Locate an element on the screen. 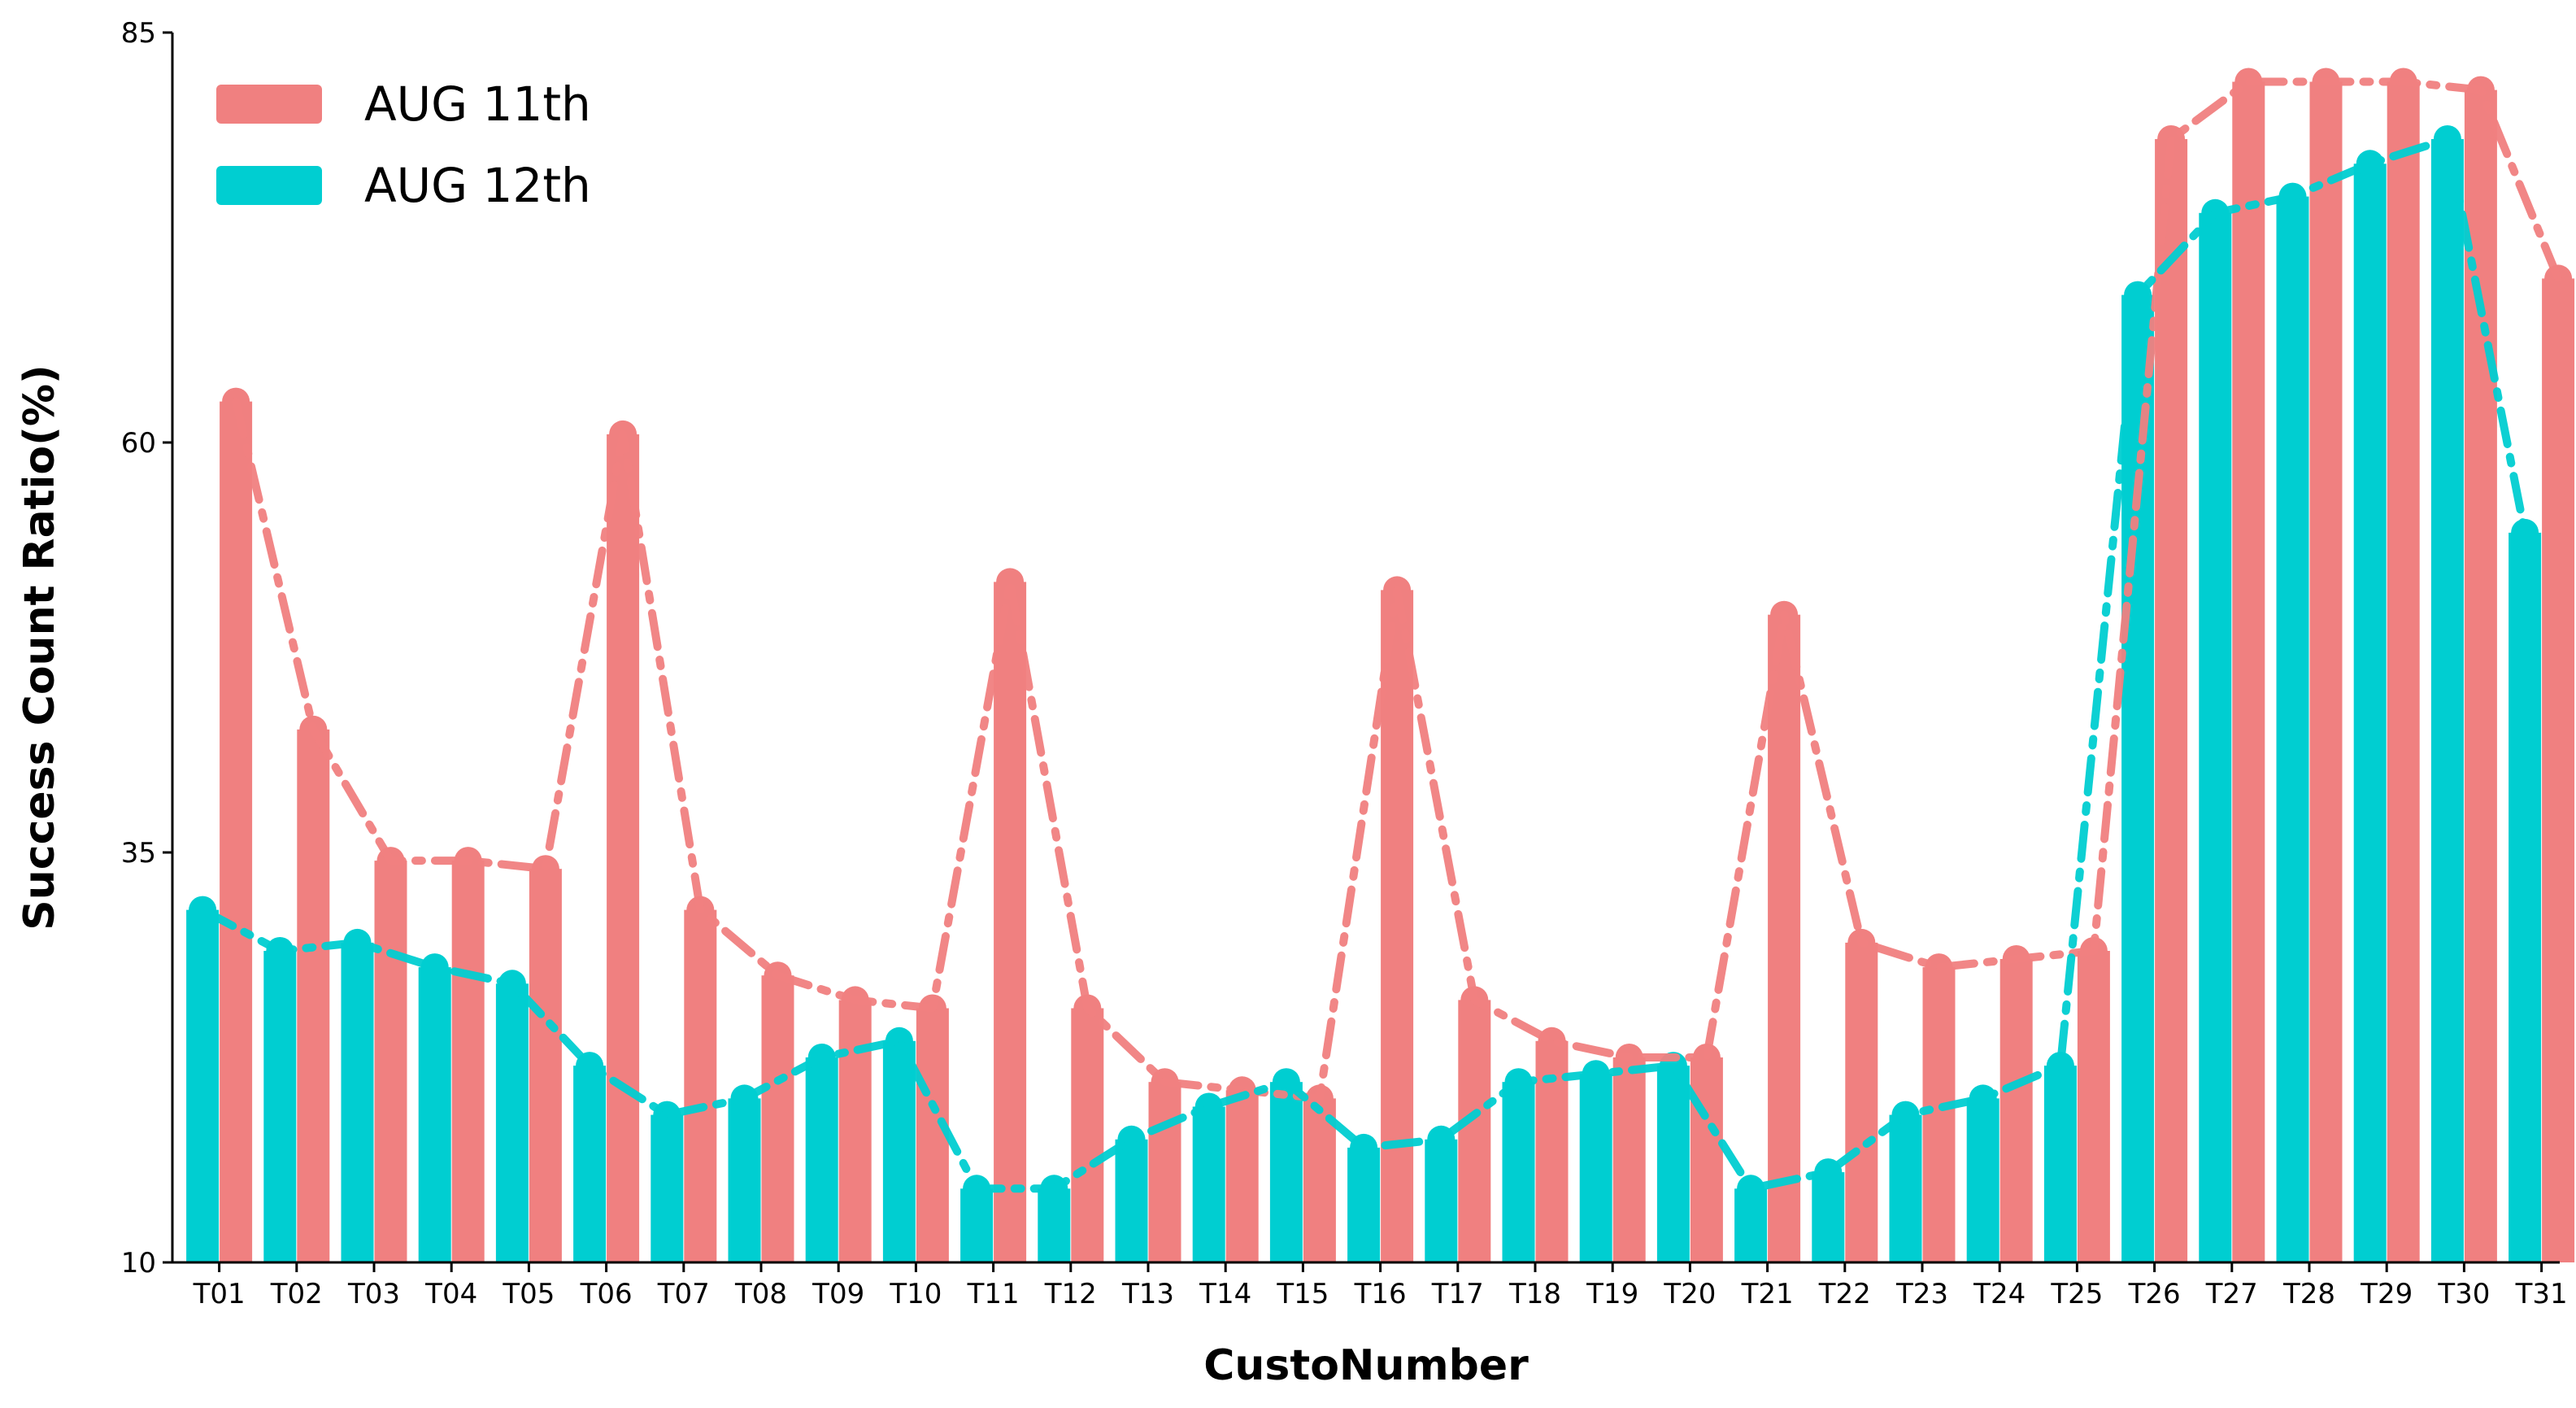  bar-aug12-t06 is located at coordinates (590, 1164).